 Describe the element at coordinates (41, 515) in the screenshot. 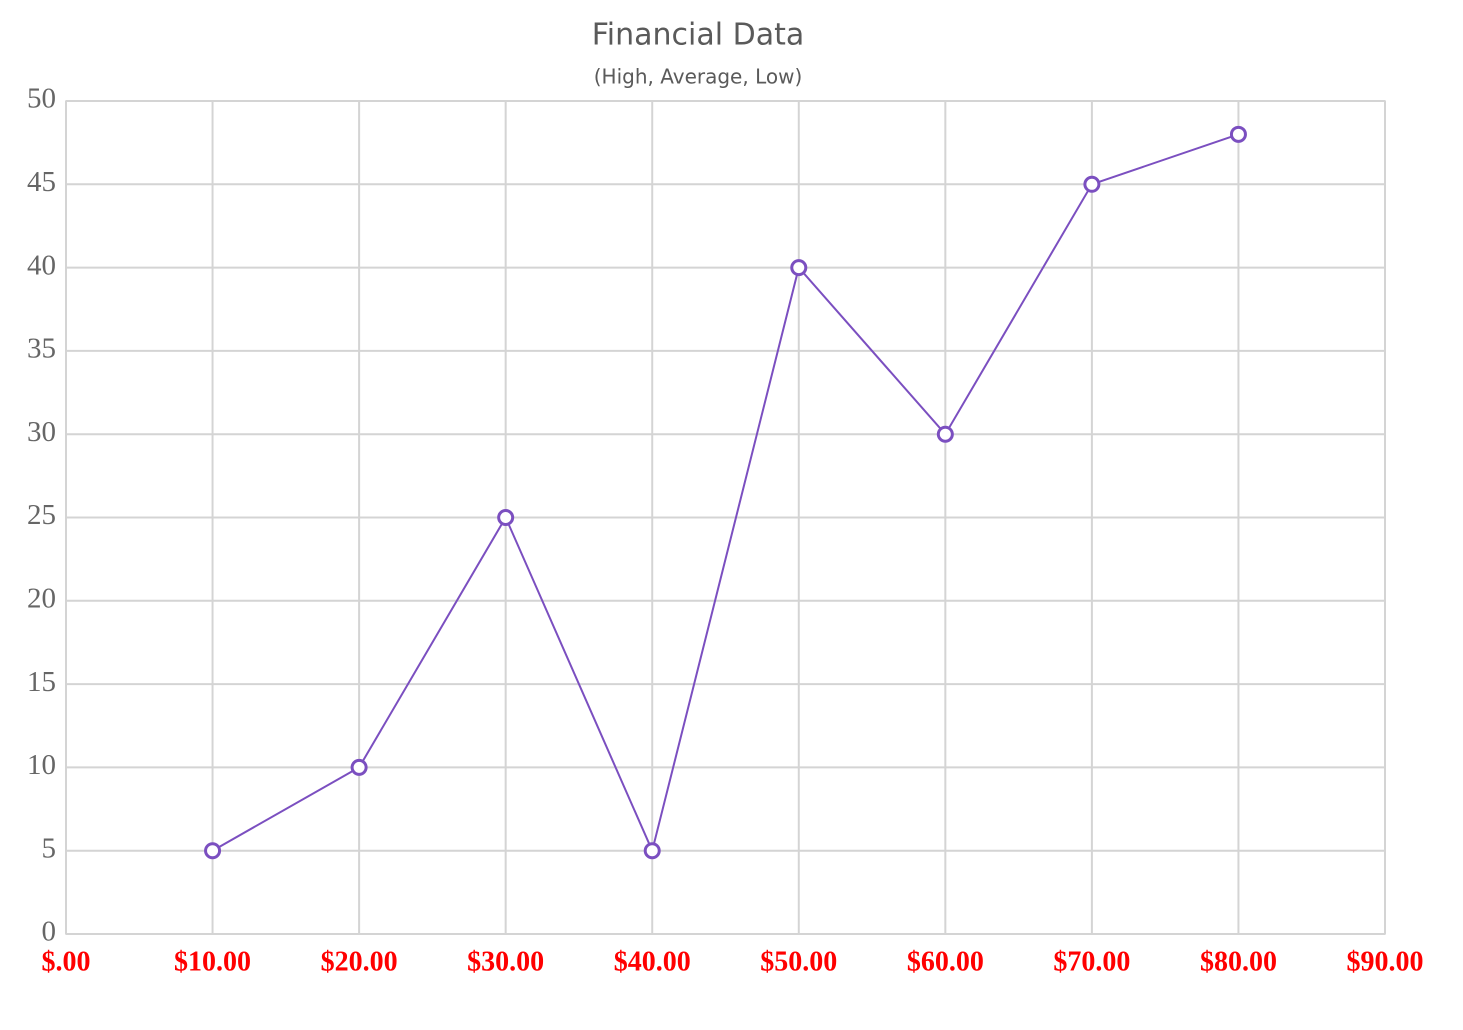

I see `y-tick-label: 25` at that location.